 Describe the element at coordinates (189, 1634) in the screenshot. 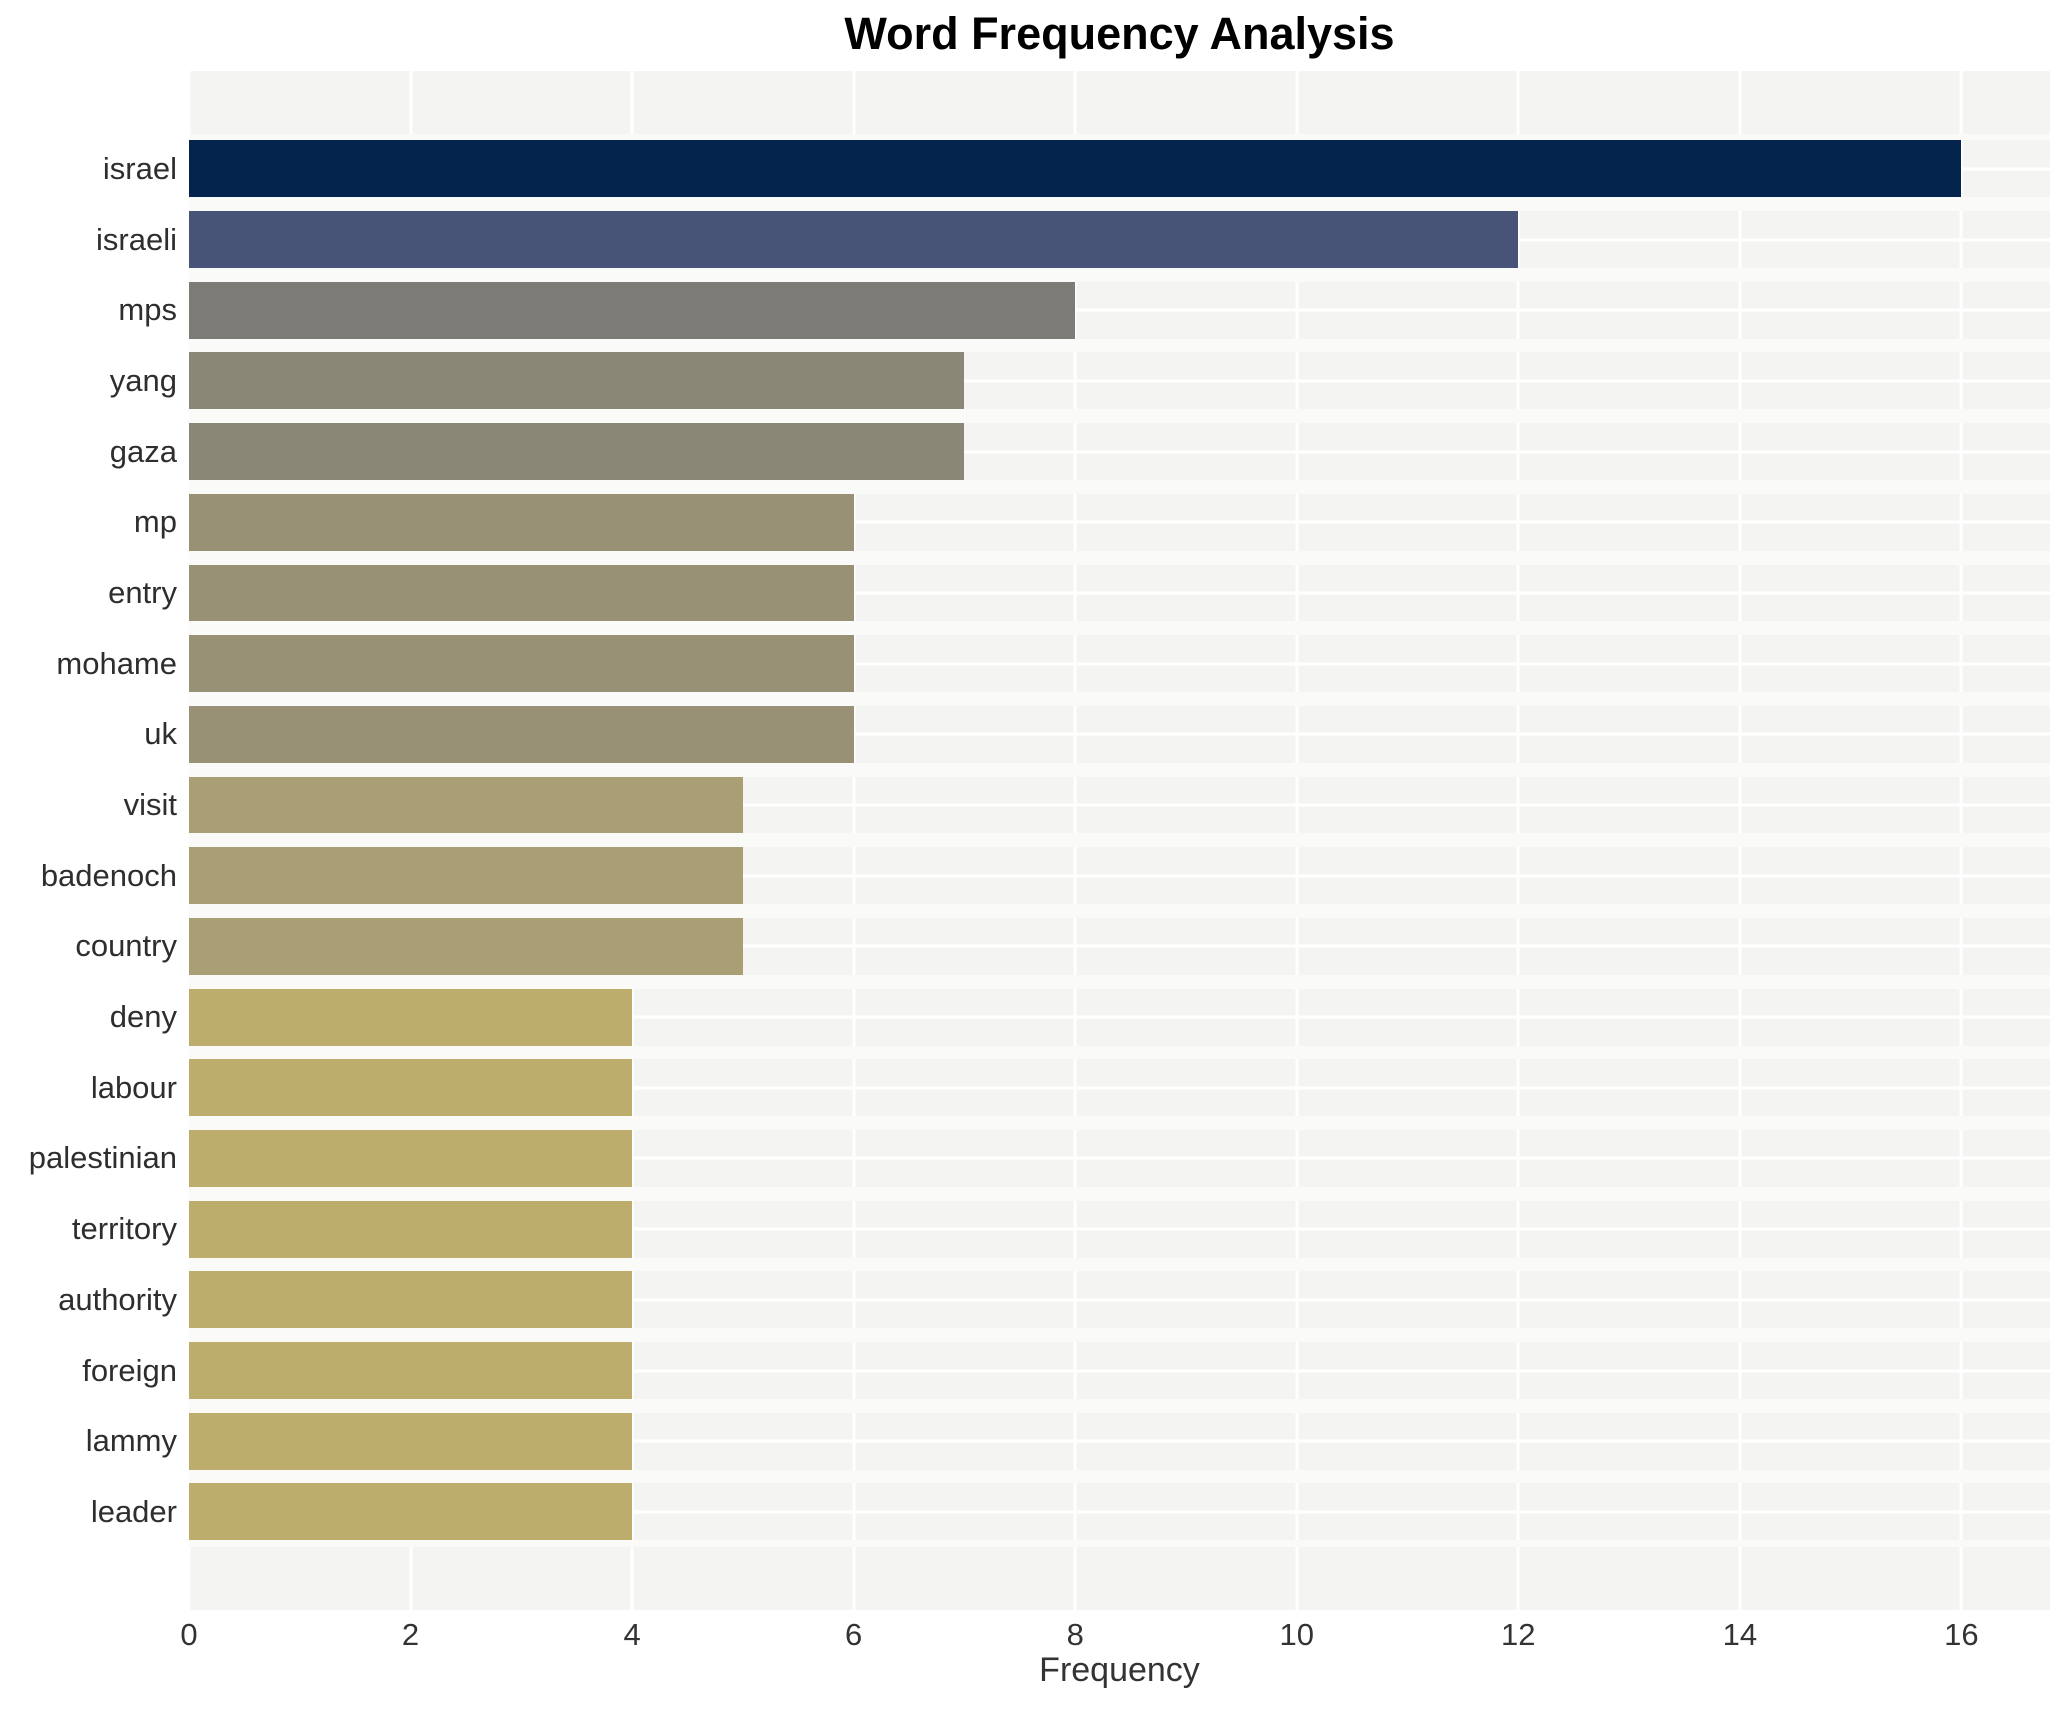

I see `x-tick-label: 0` at that location.